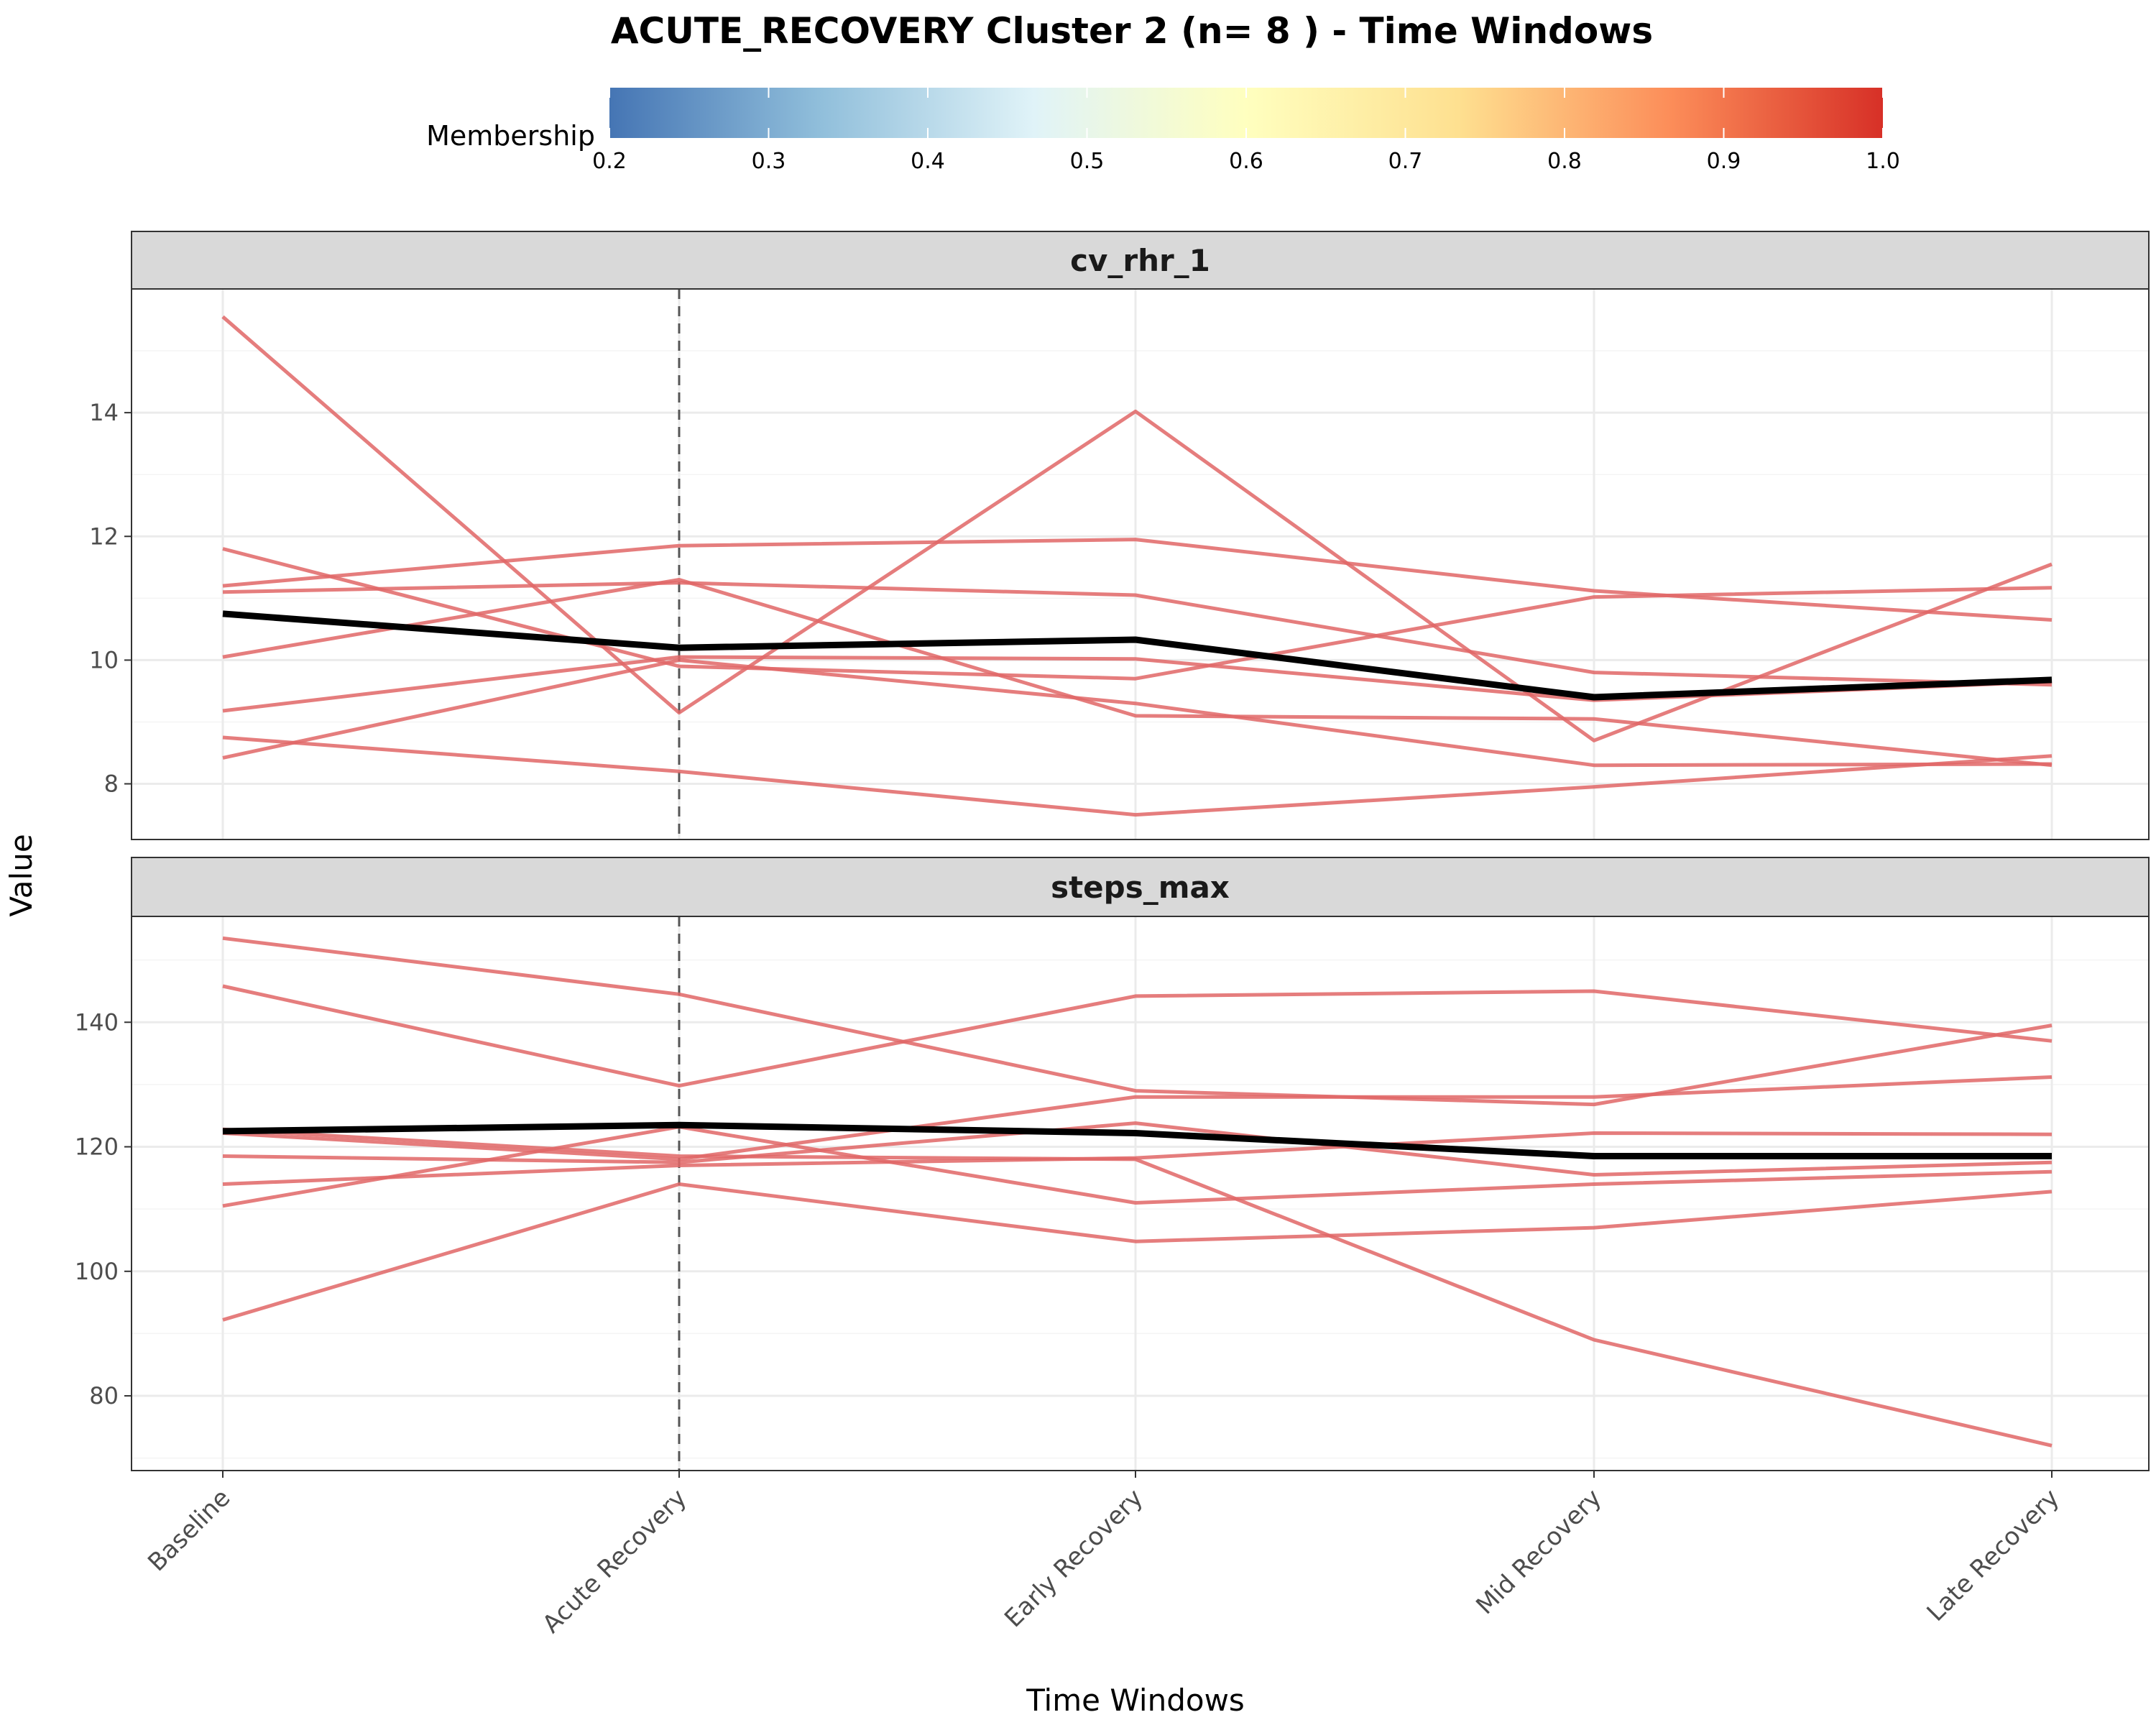 Image resolution: width=2156 pixels, height=1725 pixels. Describe the element at coordinates (1073, 1558) in the screenshot. I see `x-tick-label: Early Recovery` at that location.